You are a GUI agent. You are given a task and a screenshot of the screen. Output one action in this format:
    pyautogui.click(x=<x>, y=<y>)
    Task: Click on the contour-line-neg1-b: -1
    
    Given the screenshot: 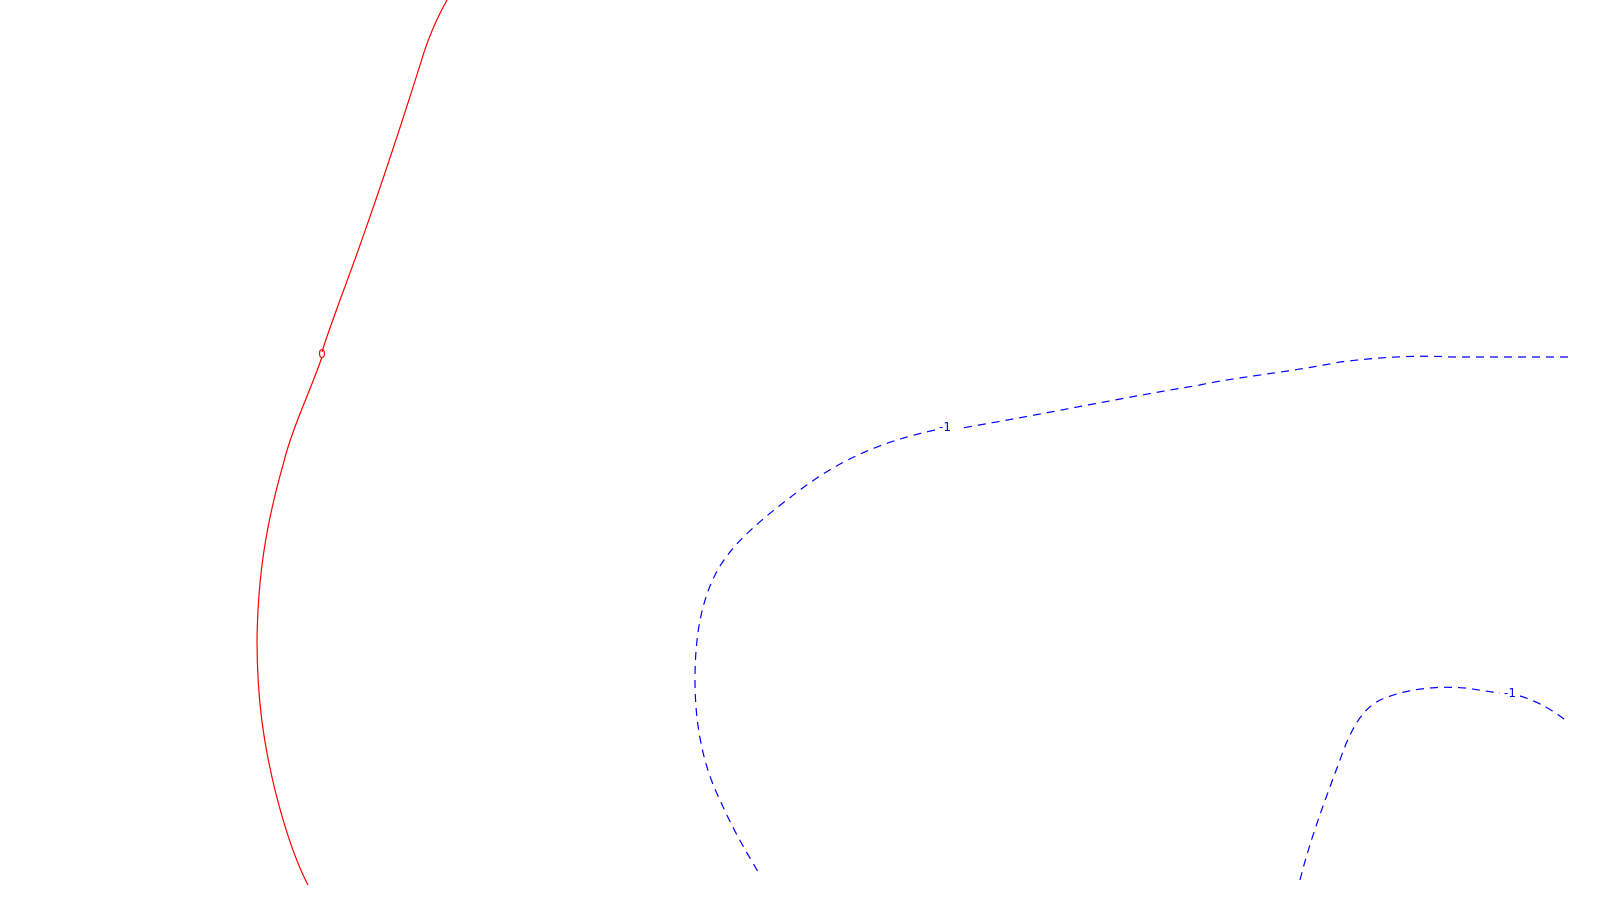 What is the action you would take?
    pyautogui.click(x=1434, y=783)
    